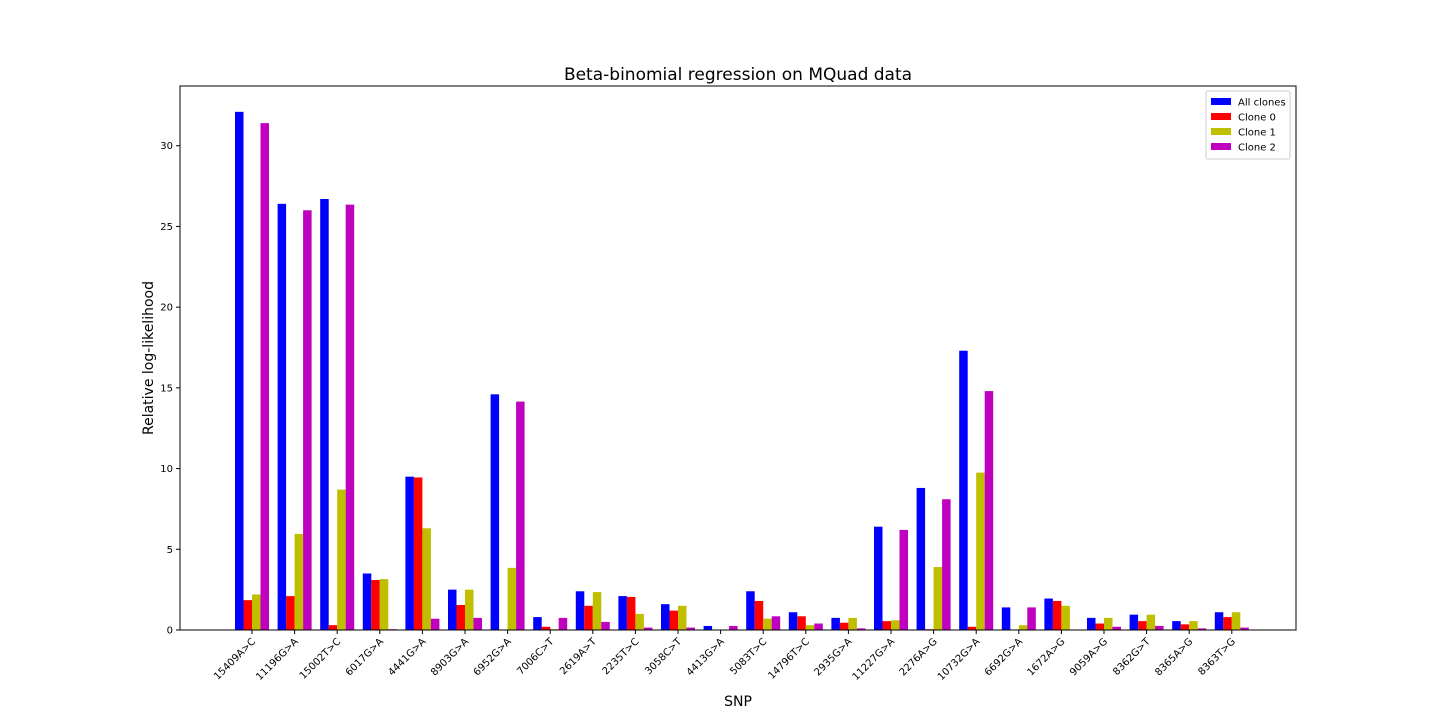  What do you see at coordinates (365, 657) in the screenshot?
I see `x-tick-label: 6017G>A` at bounding box center [365, 657].